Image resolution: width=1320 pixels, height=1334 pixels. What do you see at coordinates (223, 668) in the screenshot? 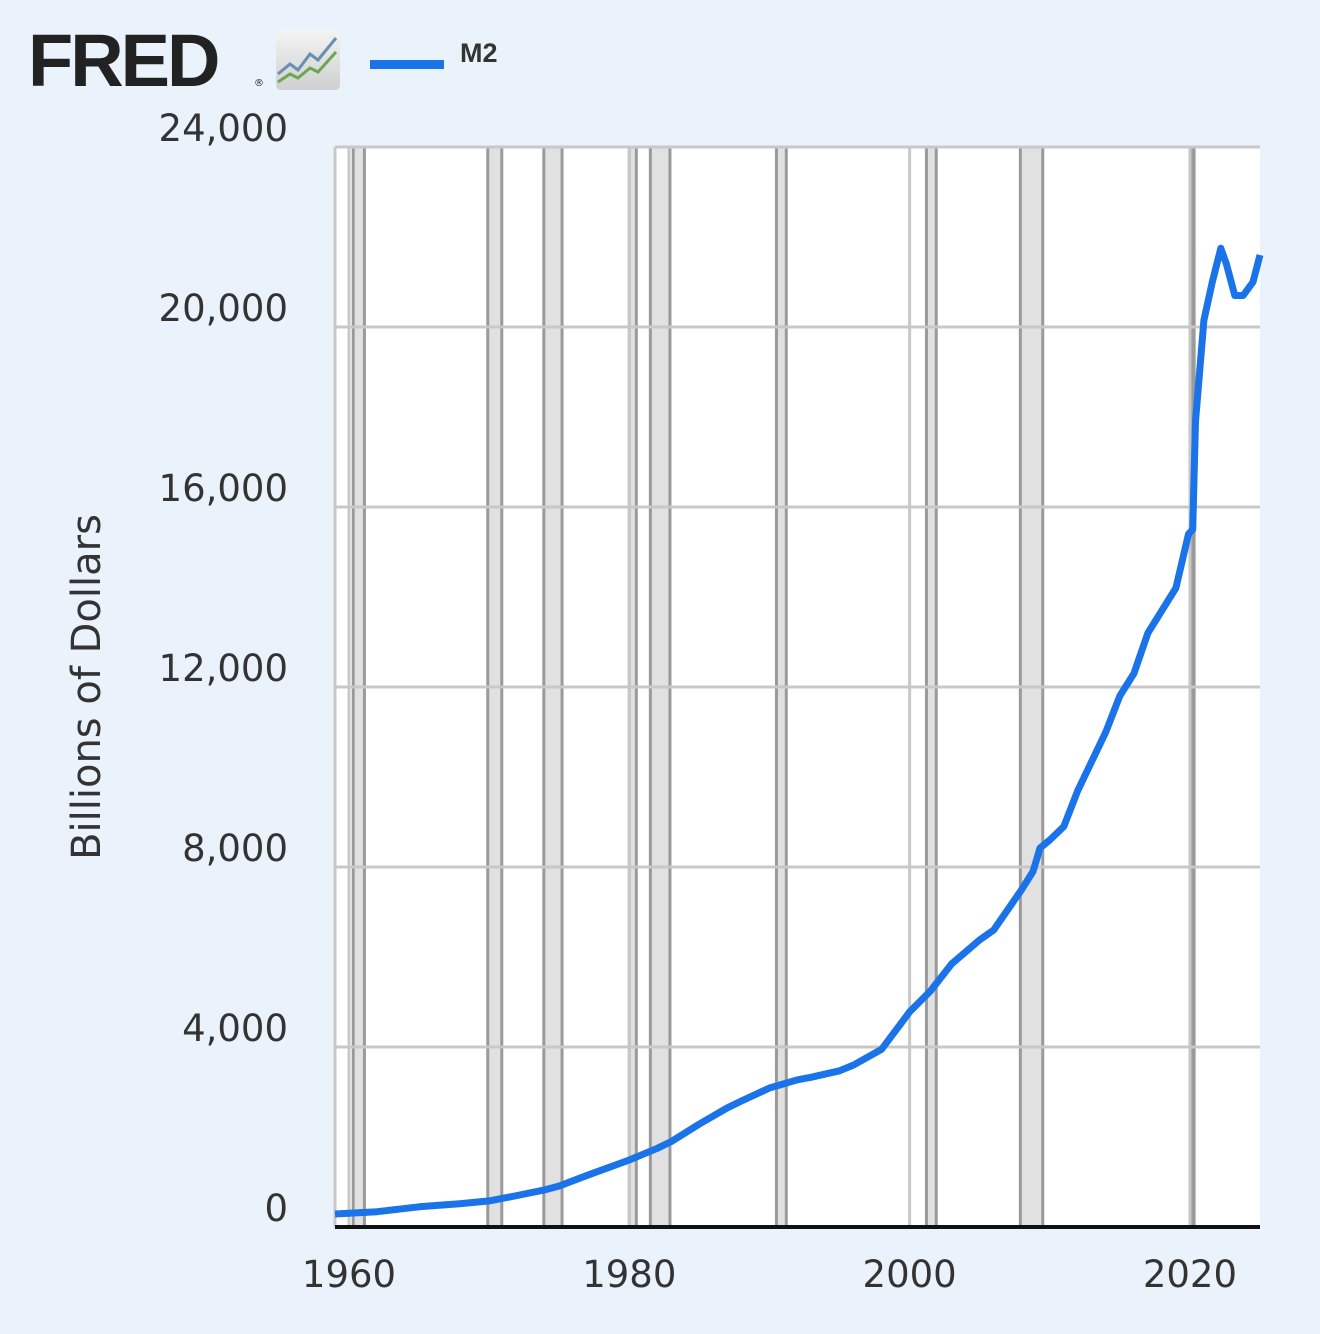
I see `y-tick-label: 12,000` at bounding box center [223, 668].